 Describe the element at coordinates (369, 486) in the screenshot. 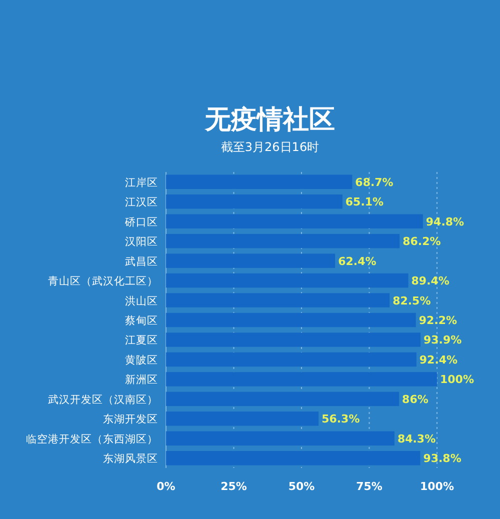

I see `x-tick-label: 75%` at that location.